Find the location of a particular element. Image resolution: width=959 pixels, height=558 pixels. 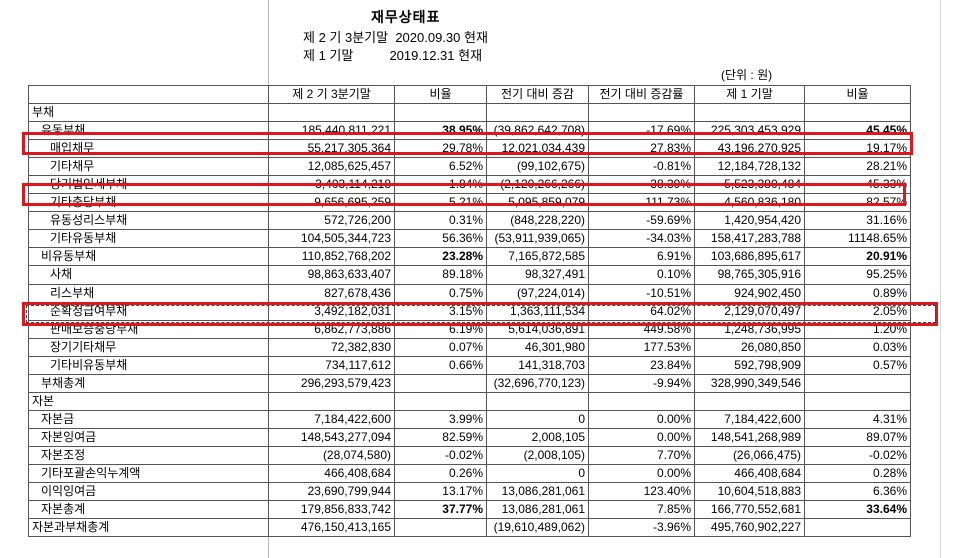

account-name: 순확정급여부채 is located at coordinates (148, 311).